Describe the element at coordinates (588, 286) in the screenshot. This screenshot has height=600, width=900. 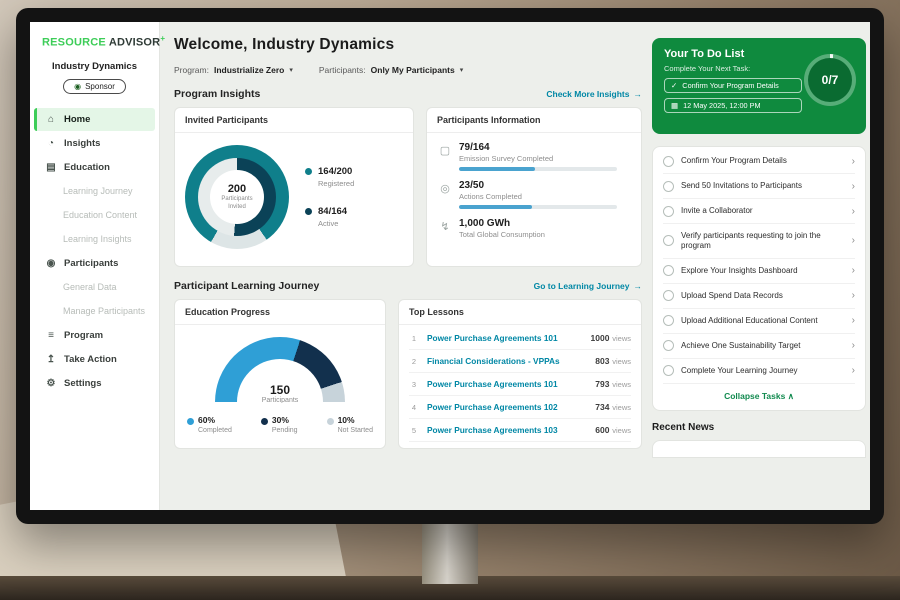
I see `go-to-learning-journey-link: Go to Learning Journey →` at that location.